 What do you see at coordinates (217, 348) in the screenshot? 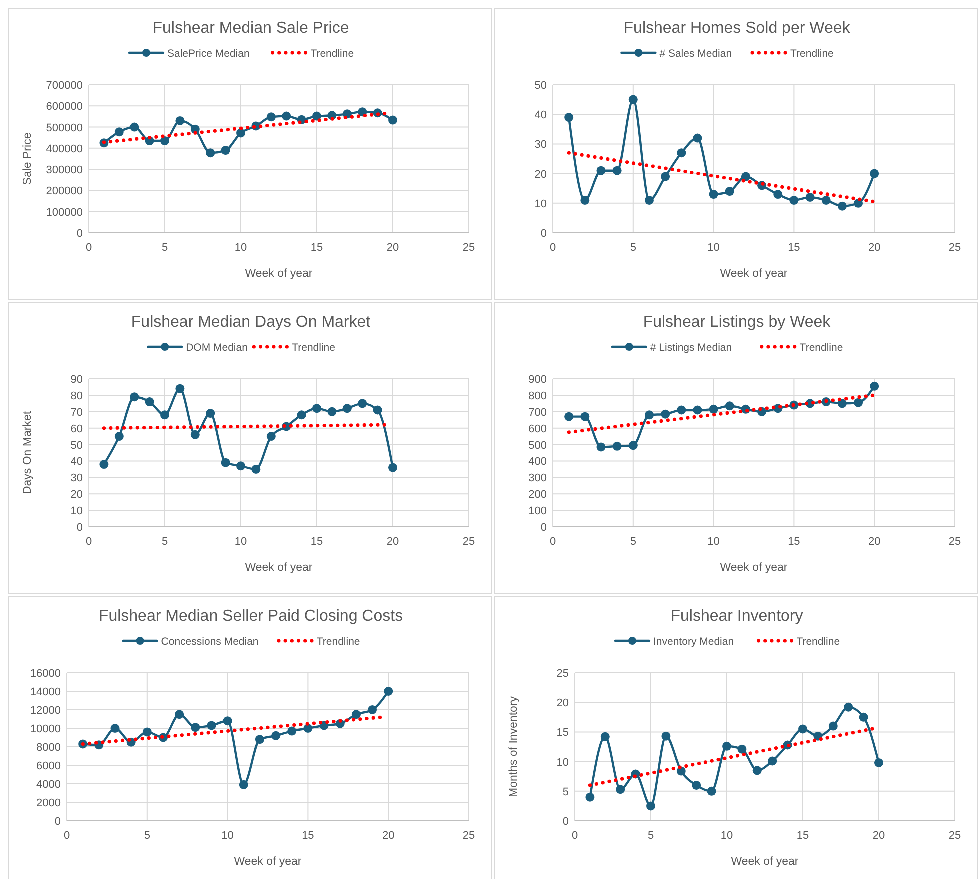
I see `legend-label: DOM Median` at bounding box center [217, 348].